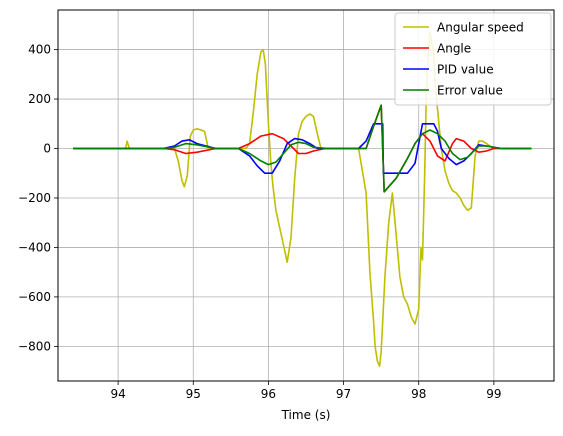 This screenshot has width=563, height=436. Describe the element at coordinates (418, 394) in the screenshot. I see `x-tick-label: 98` at that location.